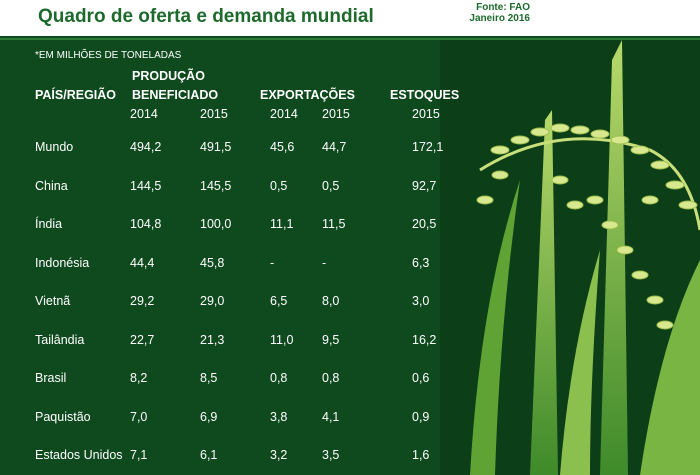  What do you see at coordinates (279, 301) in the screenshot?
I see `cell: 6,5` at bounding box center [279, 301].